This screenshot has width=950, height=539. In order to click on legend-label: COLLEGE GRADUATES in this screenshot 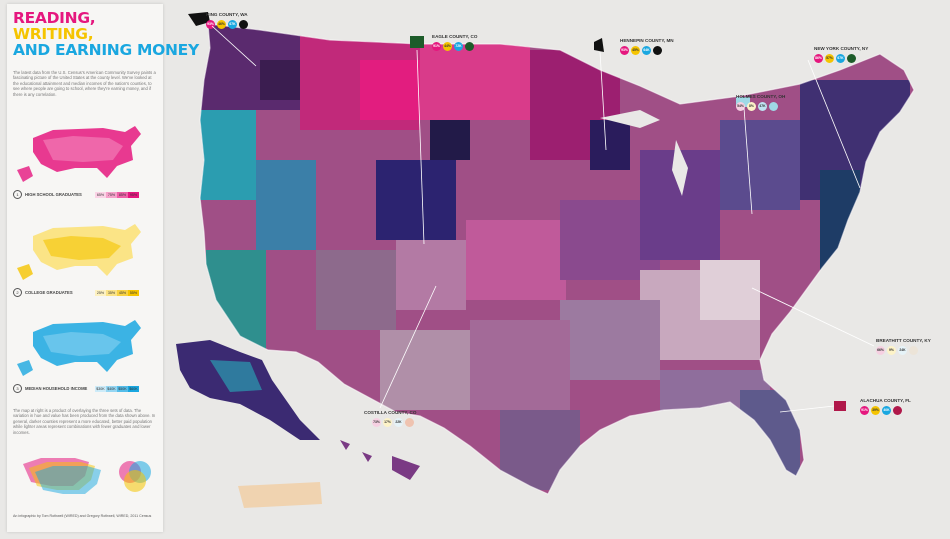, I will do `click(49, 292)`.